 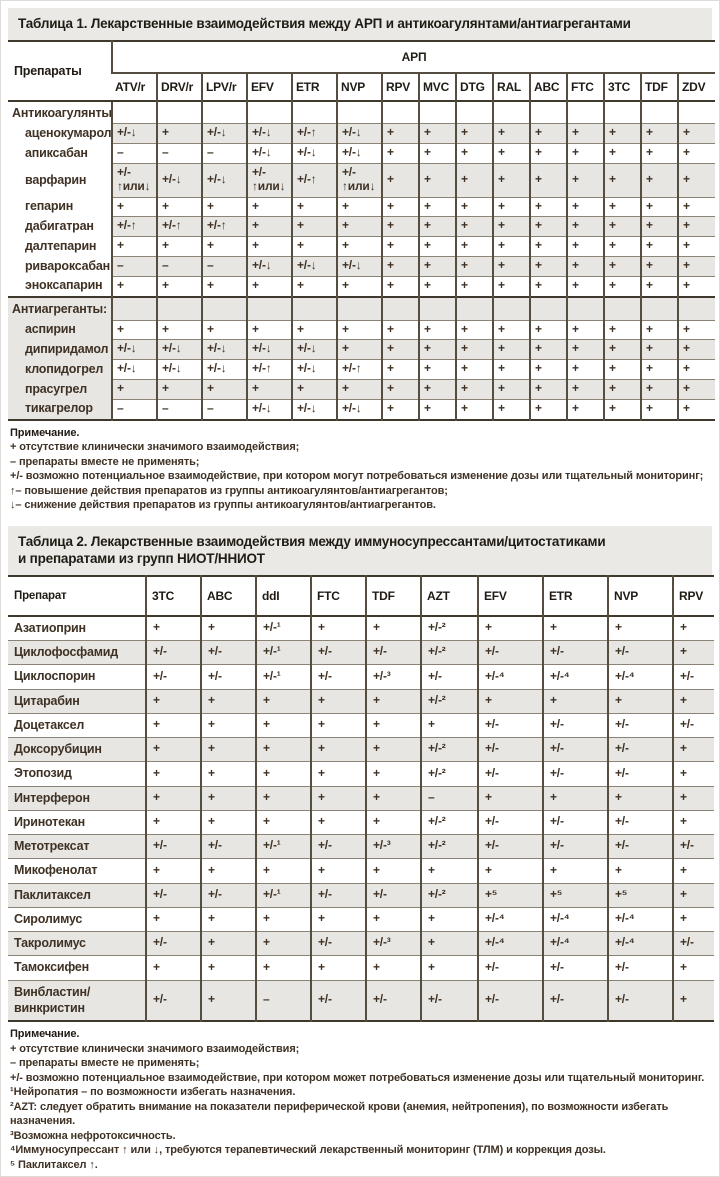 I want to click on drug-row: Интерферон + + + + + – + + + +, so click(x=361, y=798).